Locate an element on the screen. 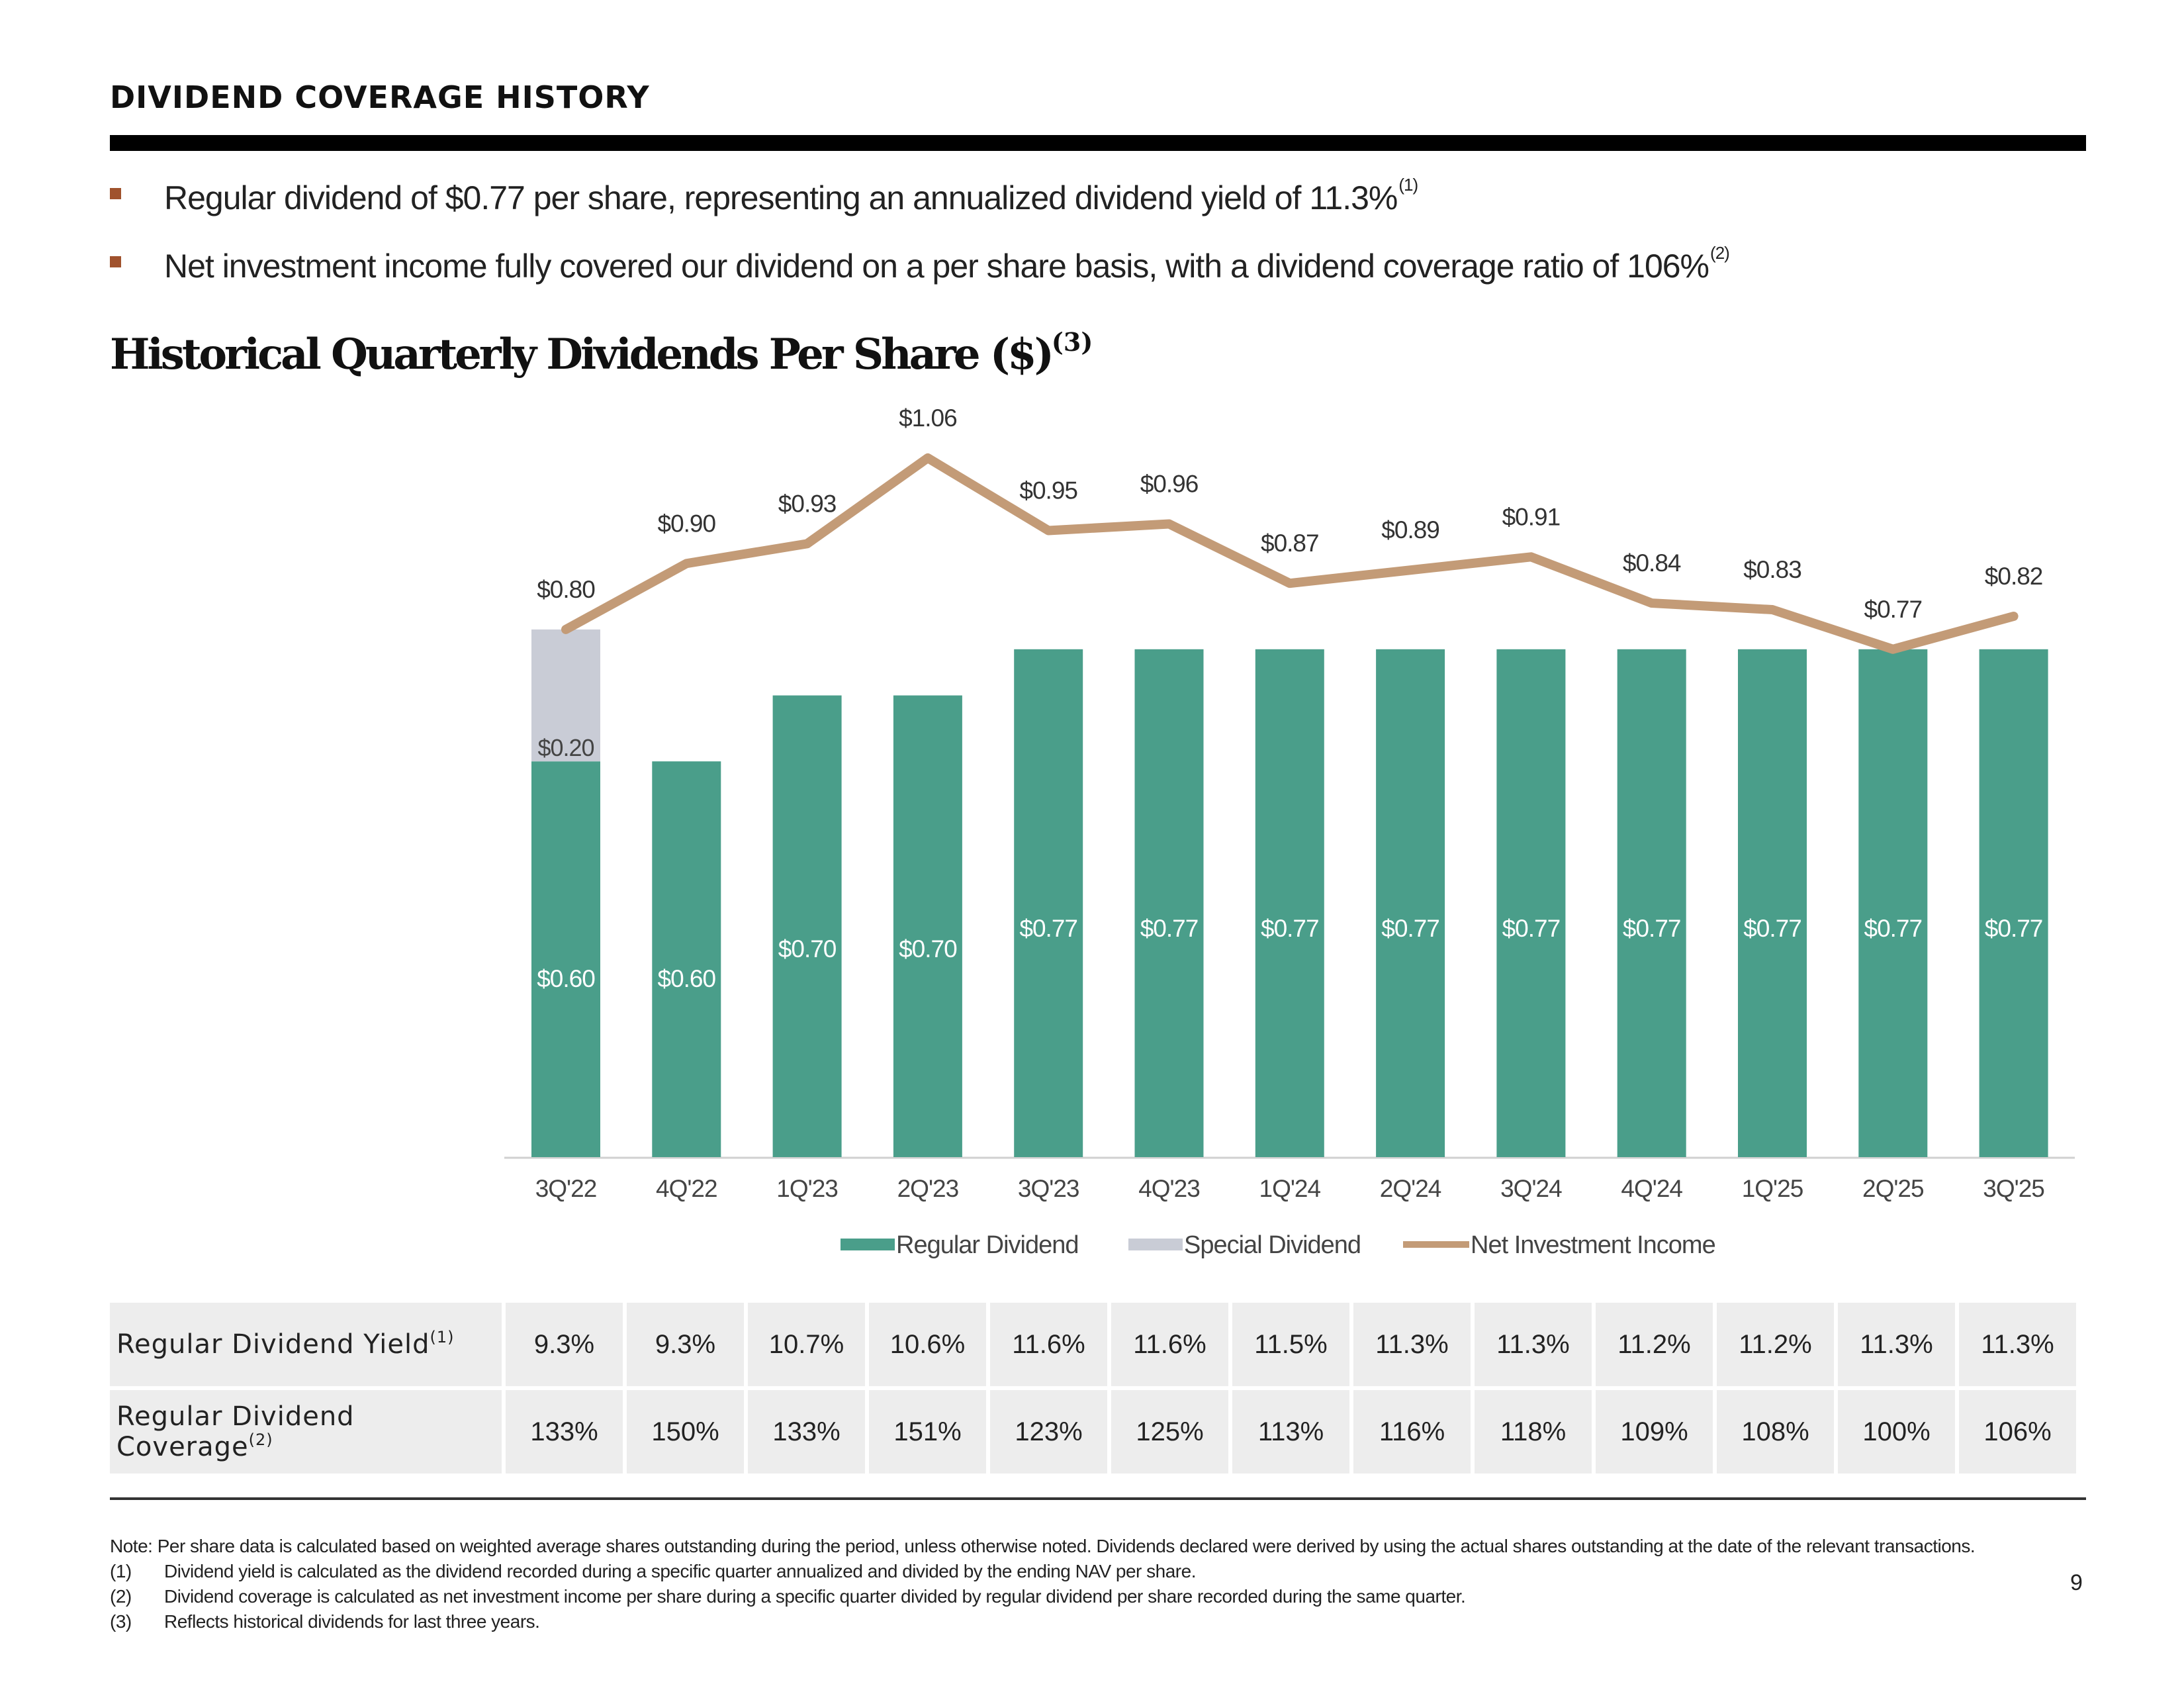 Image resolution: width=2184 pixels, height=1688 pixels. x-tick-label: 4Q'24 is located at coordinates (1652, 1188).